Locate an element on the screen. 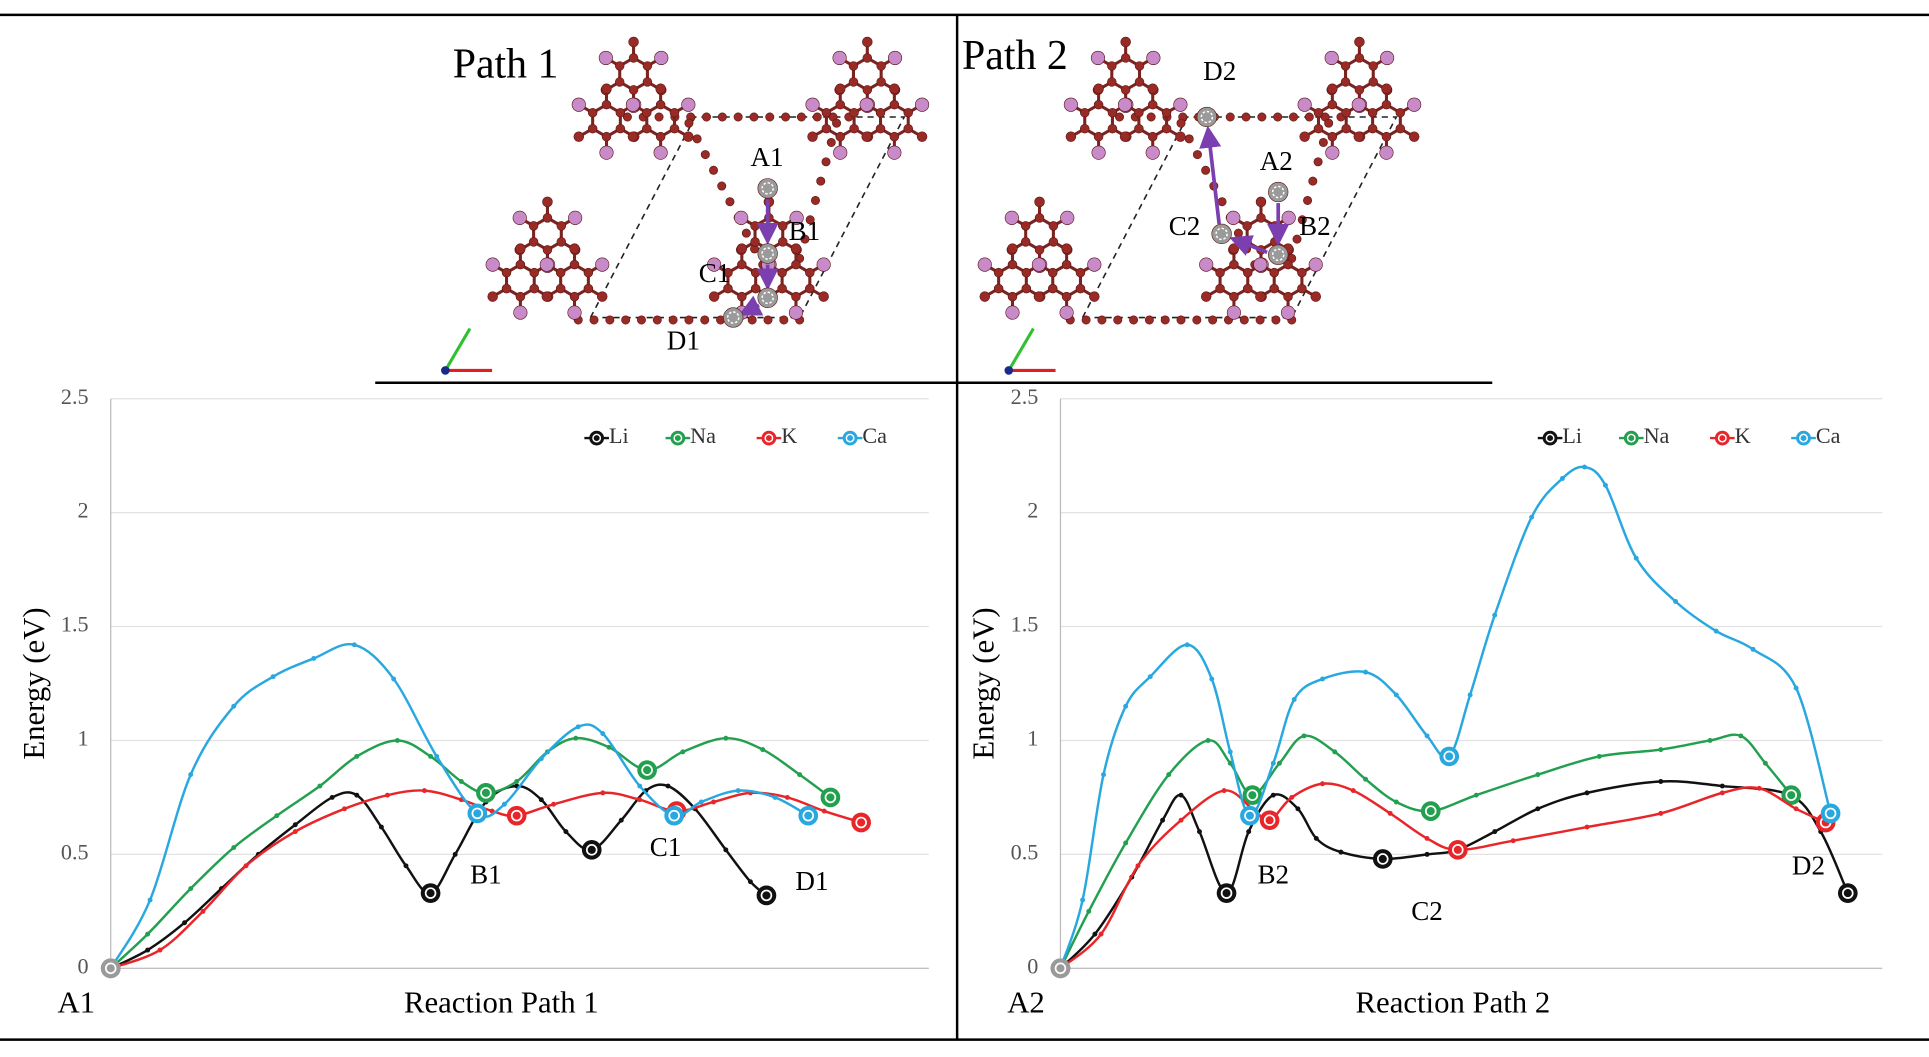 The image size is (1929, 1057). site-label: C2 is located at coordinates (1185, 226).